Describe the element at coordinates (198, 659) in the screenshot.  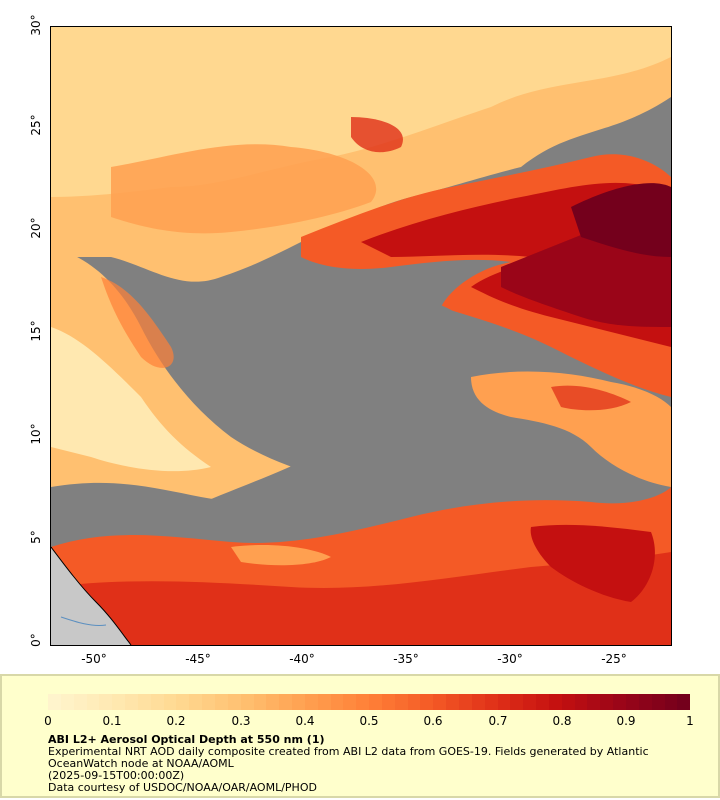
I see `lon-tick-label: -45°` at that location.